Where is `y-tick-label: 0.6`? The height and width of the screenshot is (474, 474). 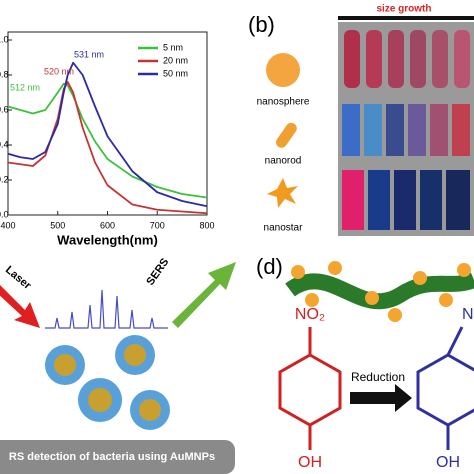 y-tick-label: 0.6 is located at coordinates (4, 109).